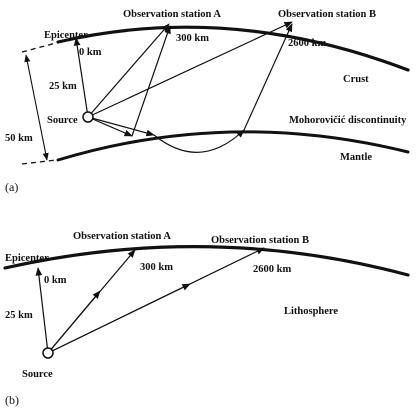 This screenshot has width=417, height=417. What do you see at coordinates (192, 38) in the screenshot?
I see `dist-300-label-a: 300 km` at bounding box center [192, 38].